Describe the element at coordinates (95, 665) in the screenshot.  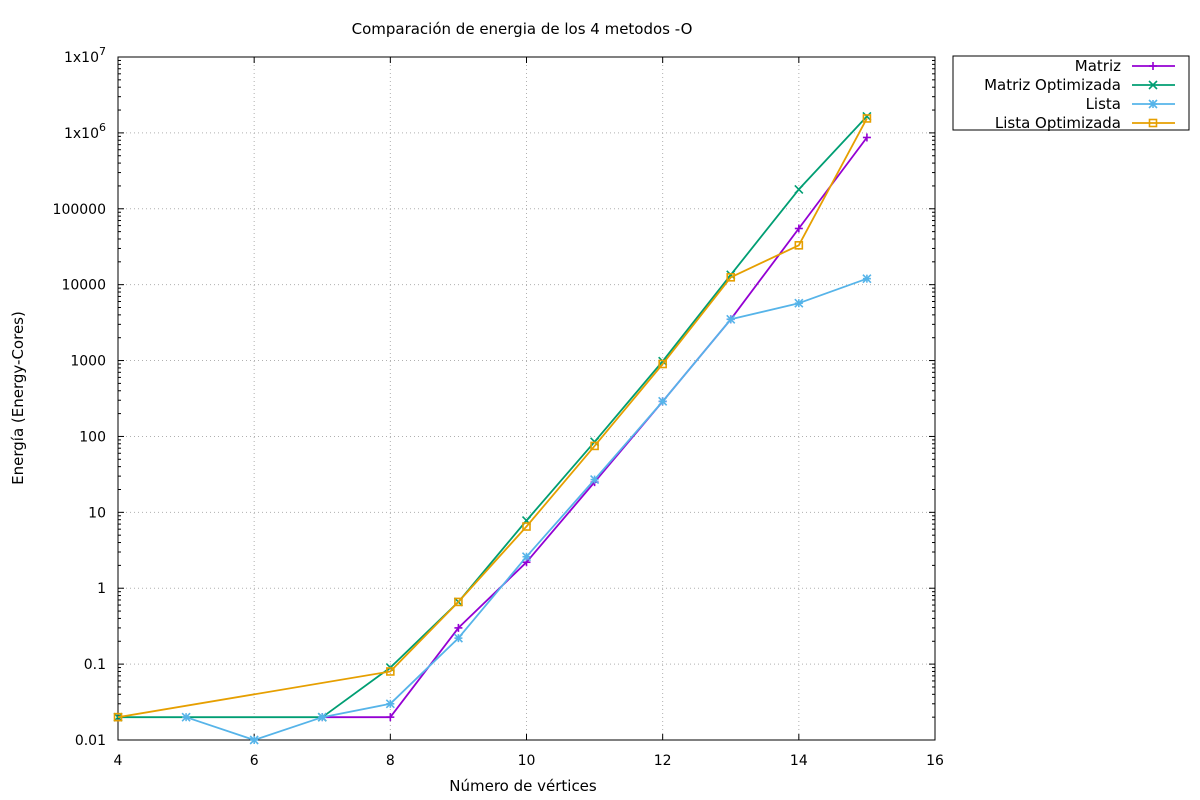
I see `y-tick-label: 0.1` at that location.